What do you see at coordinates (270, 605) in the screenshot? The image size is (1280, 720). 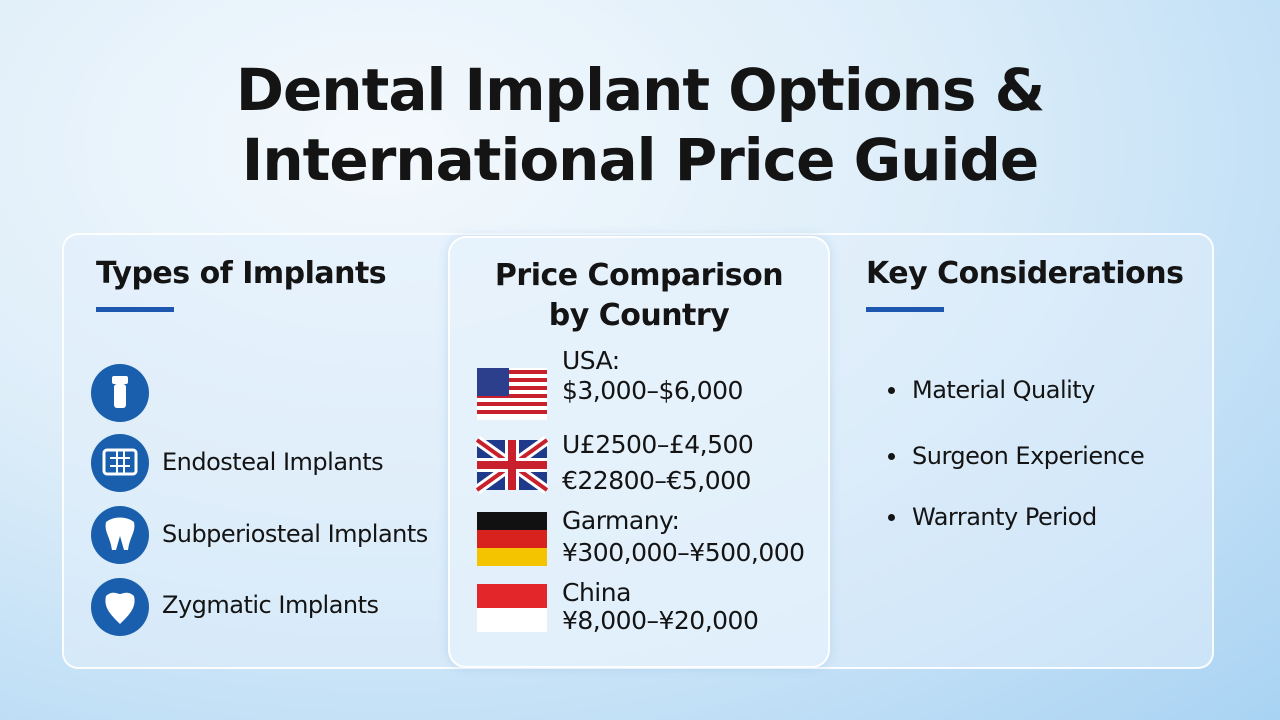 I see `type-item: Zygmatic Implants` at bounding box center [270, 605].